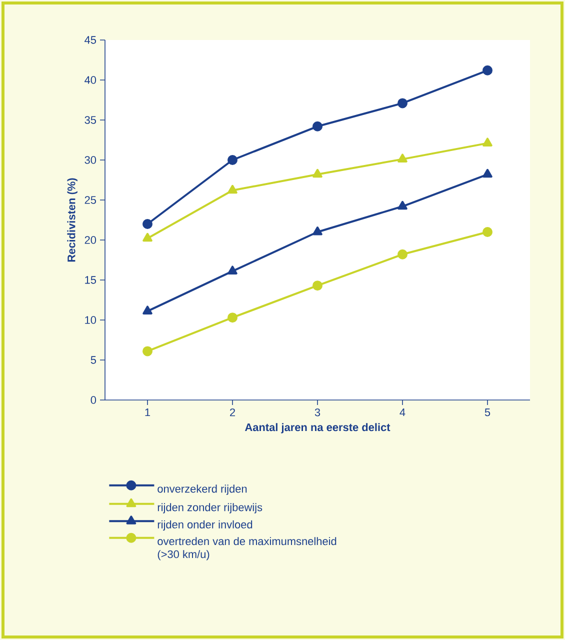  What do you see at coordinates (90, 280) in the screenshot?
I see `y-tick-label: 15` at bounding box center [90, 280].